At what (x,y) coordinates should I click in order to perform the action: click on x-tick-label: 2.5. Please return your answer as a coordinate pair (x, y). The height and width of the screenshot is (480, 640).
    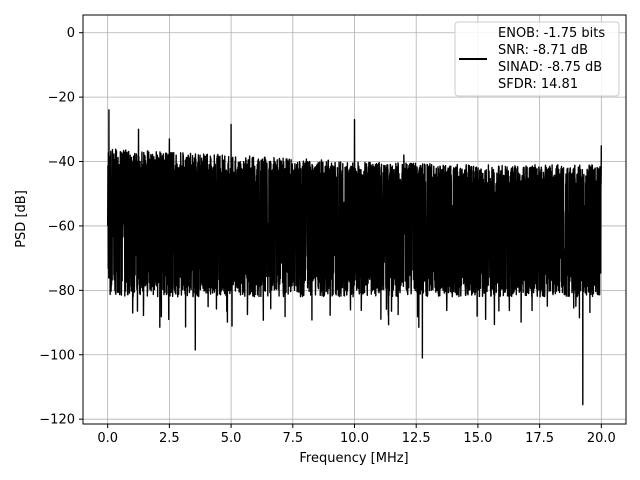
    Looking at the image, I should click on (169, 438).